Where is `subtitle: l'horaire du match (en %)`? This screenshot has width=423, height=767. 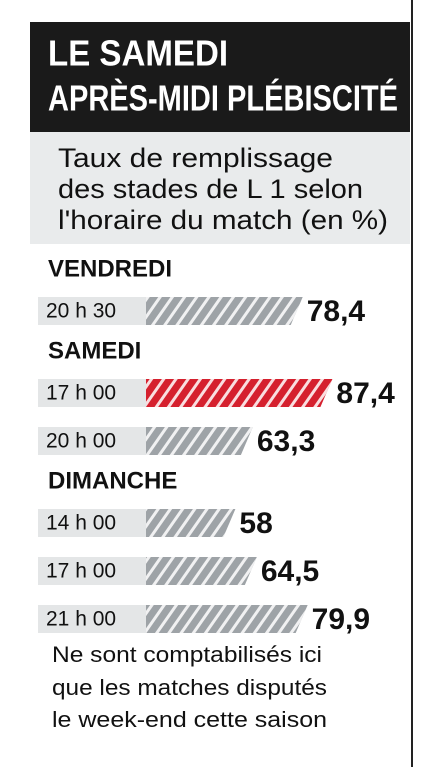
subtitle: l'horaire du match (en %) is located at coordinates (223, 220).